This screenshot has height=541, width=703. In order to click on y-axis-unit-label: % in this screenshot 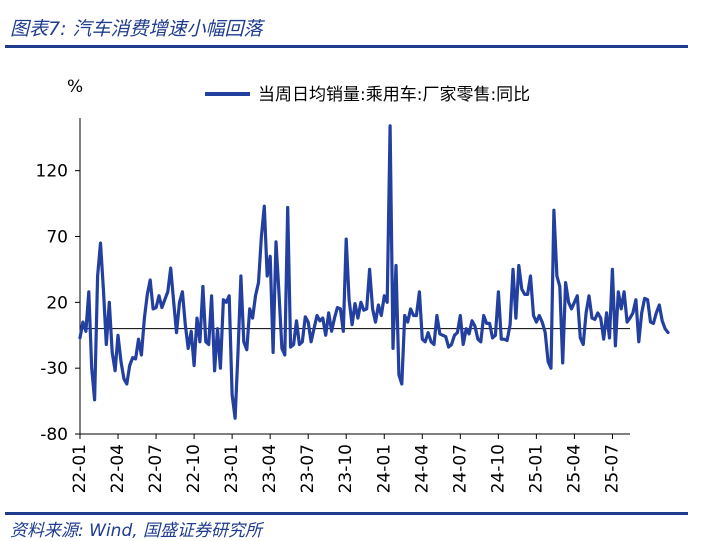, I will do `click(75, 87)`.